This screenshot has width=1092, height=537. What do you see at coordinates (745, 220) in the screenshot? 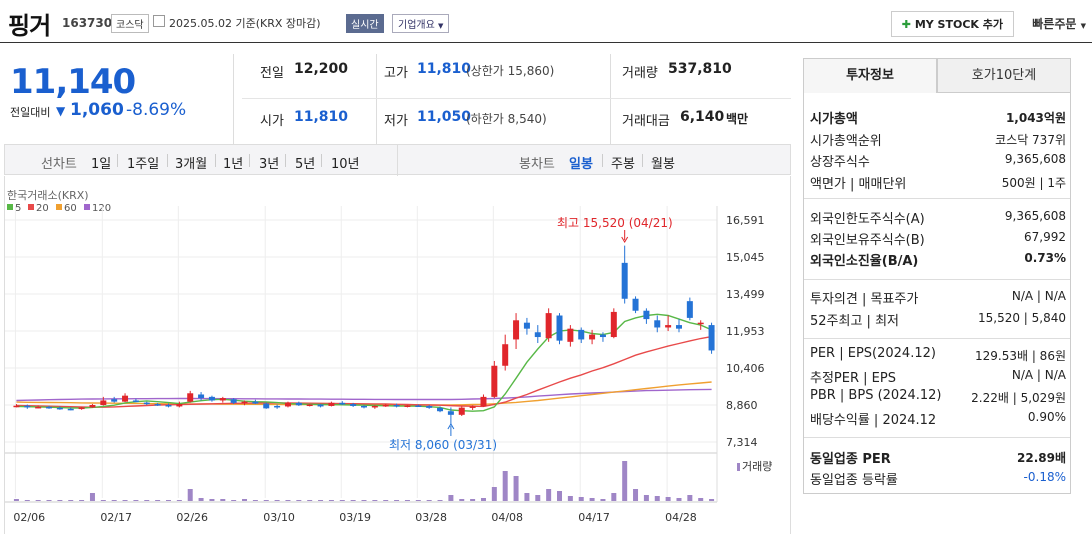
I see `y-tick-label: 16,591` at bounding box center [745, 220].